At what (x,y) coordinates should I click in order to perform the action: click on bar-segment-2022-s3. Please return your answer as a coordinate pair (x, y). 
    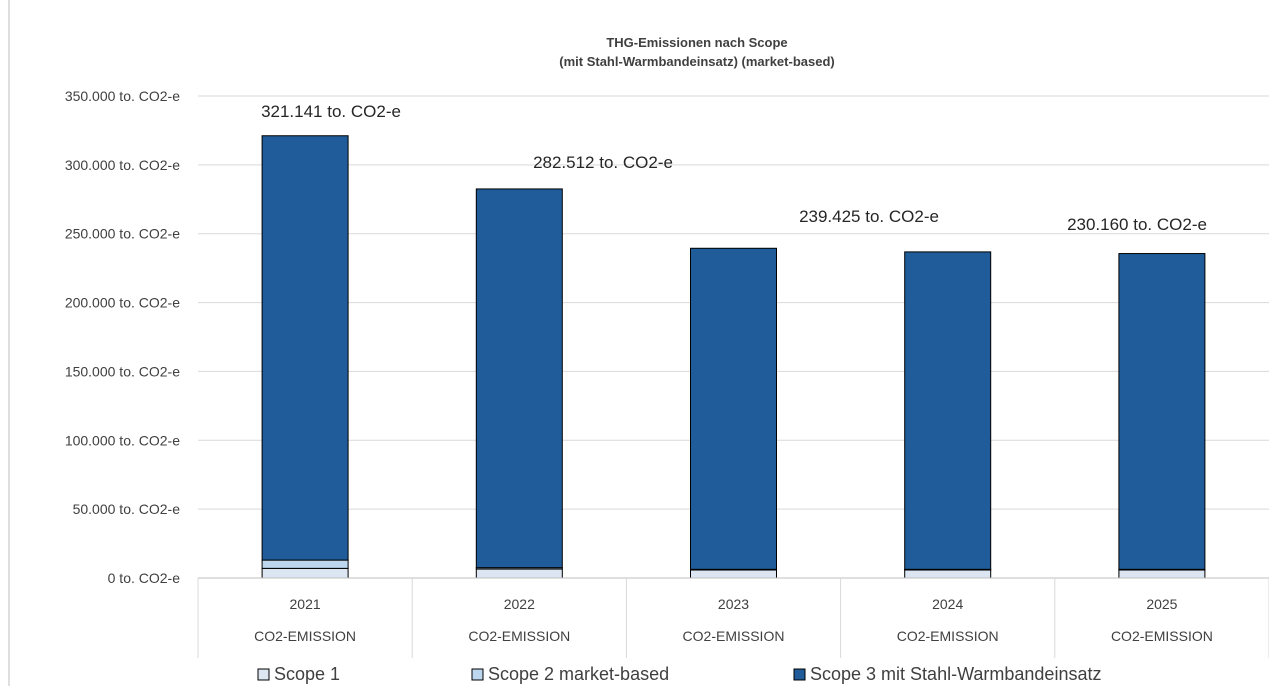
    Looking at the image, I should click on (519, 378).